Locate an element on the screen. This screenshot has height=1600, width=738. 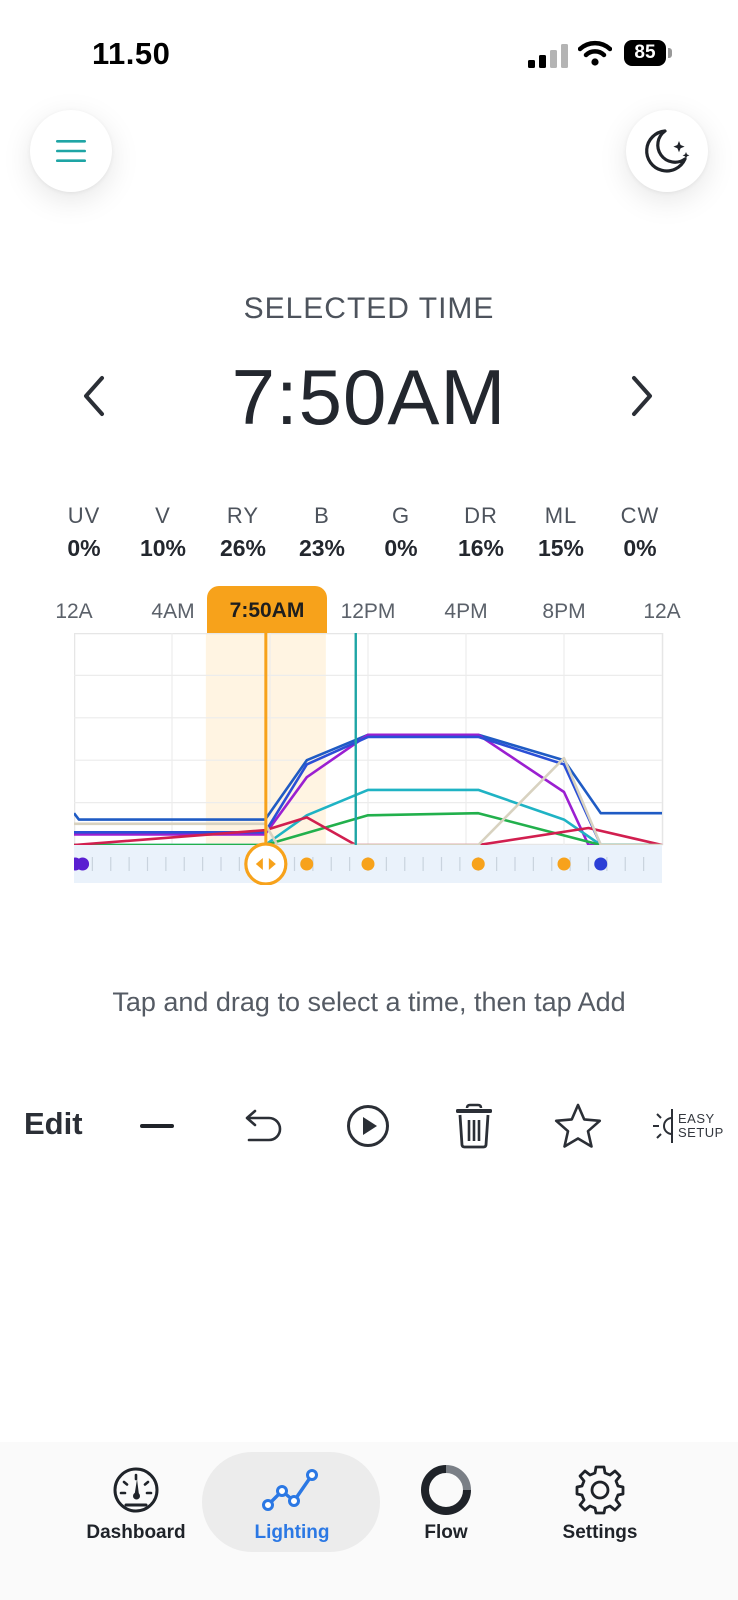
selected-time-label: SELECTED TIME is located at coordinates (369, 308).